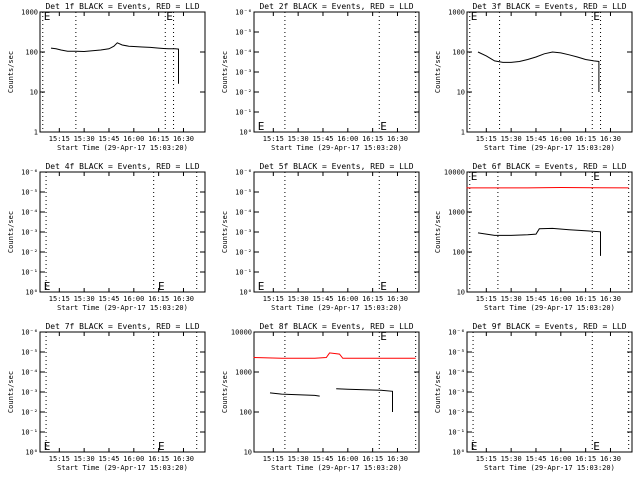  I want to click on chart-title: Det 2f BLACK = Events, RED = LLD, so click(336, 6).